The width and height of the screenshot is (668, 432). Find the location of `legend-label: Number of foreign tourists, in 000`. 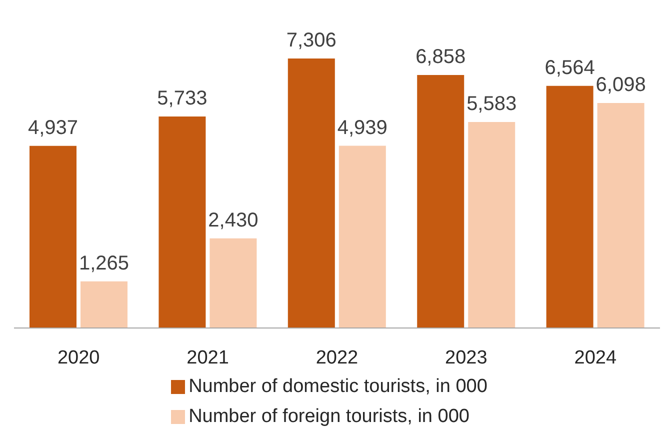

legend-label: Number of foreign tourists, in 000 is located at coordinates (329, 416).